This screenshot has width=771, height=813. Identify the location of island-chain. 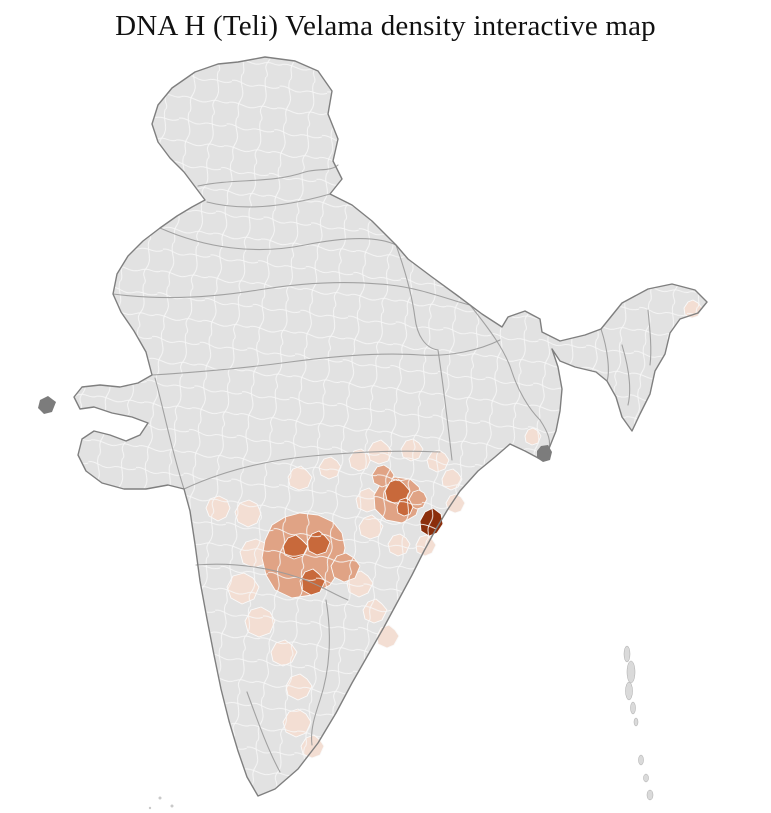
(638, 723).